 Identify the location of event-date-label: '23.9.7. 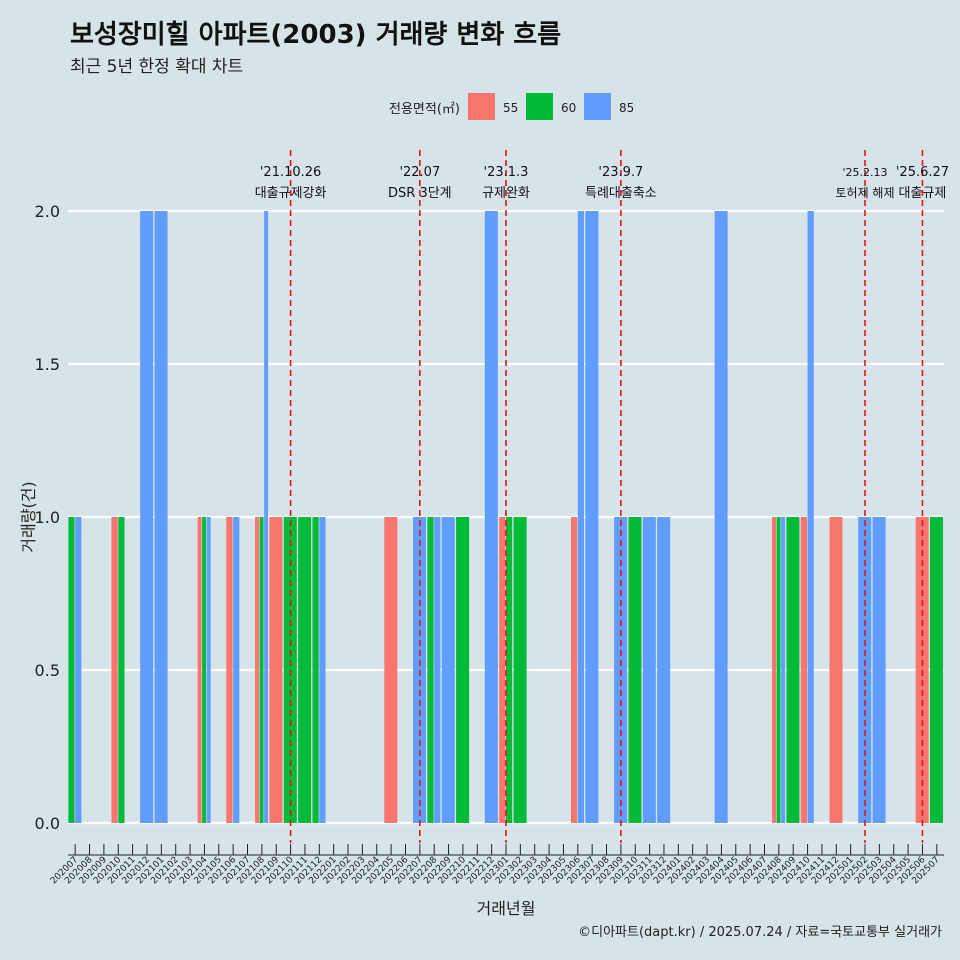
(620, 172).